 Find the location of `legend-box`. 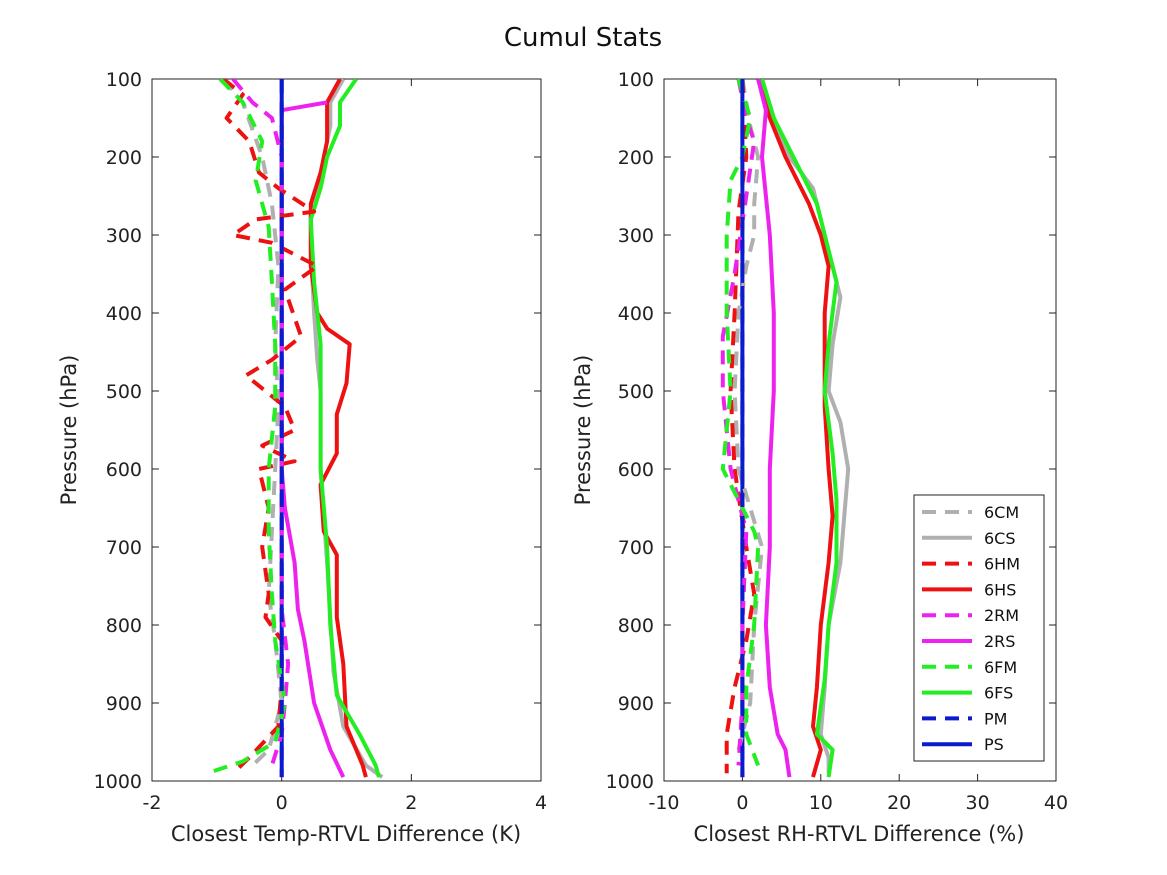

legend-box is located at coordinates (979, 628).